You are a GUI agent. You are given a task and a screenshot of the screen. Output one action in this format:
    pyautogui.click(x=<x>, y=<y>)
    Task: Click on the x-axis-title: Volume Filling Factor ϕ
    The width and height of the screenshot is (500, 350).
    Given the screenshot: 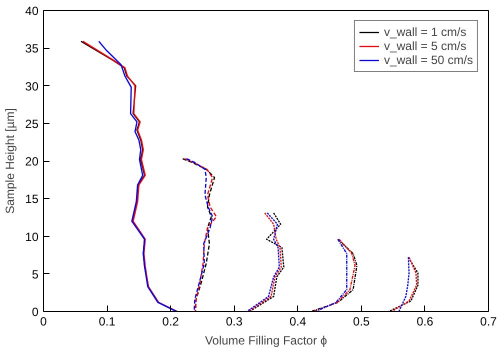 What is the action you would take?
    pyautogui.click(x=266, y=341)
    